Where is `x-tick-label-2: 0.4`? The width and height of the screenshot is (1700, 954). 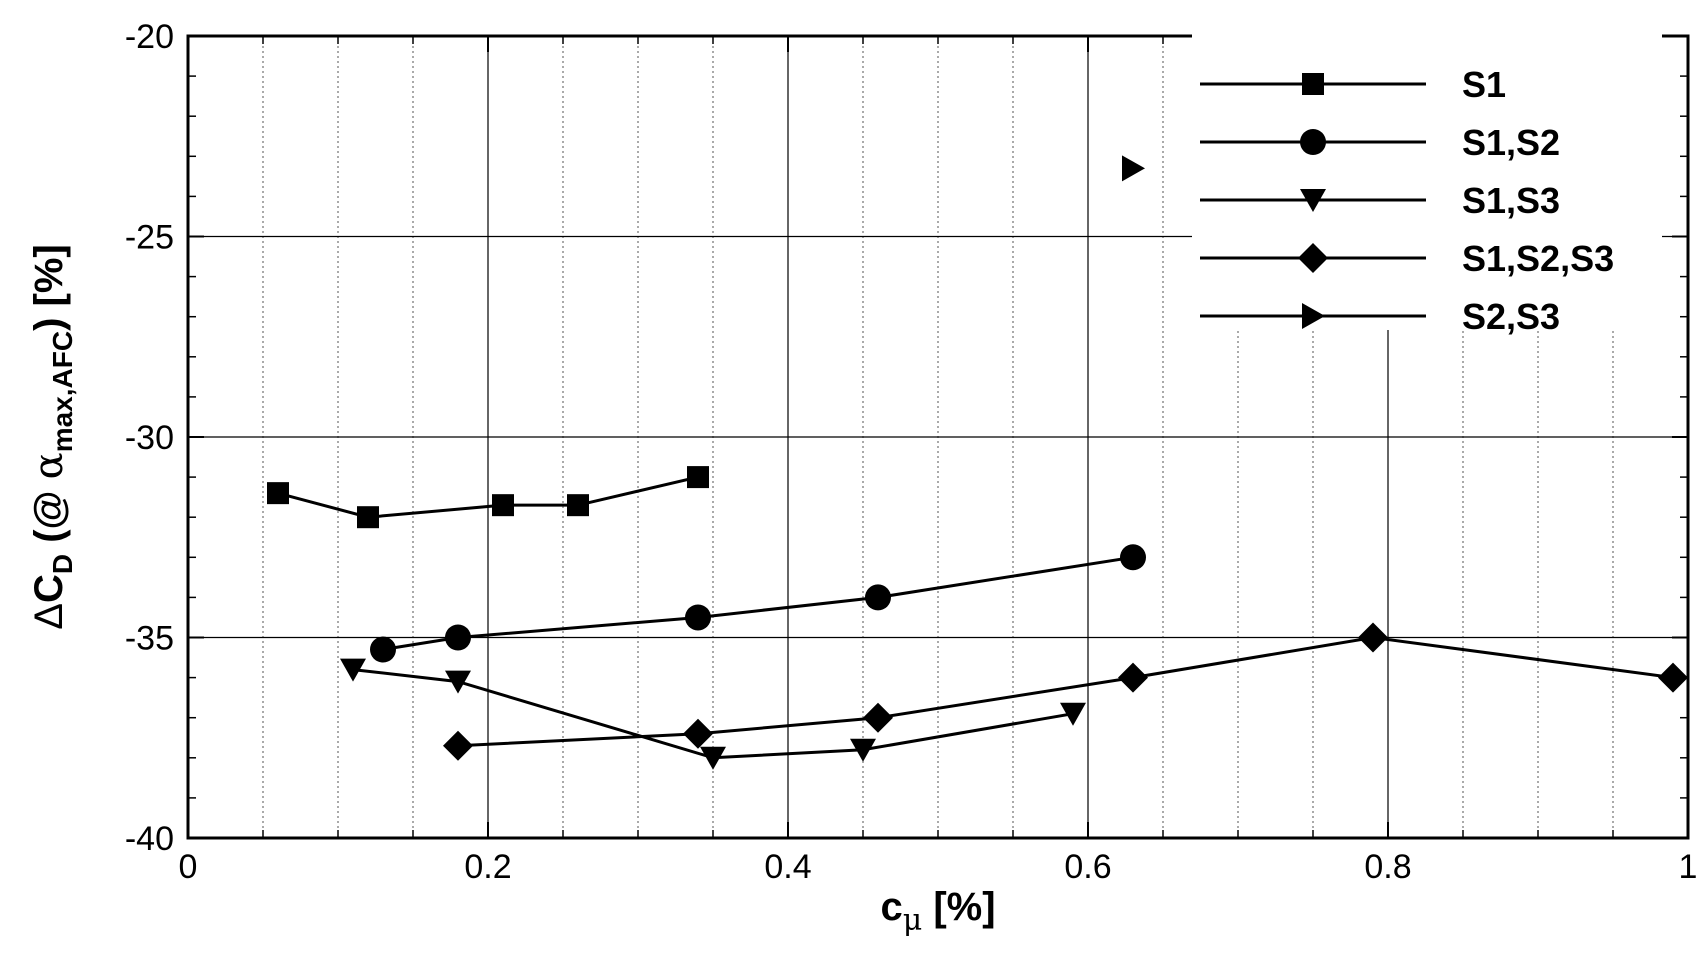 x-tick-label-2: 0.4 is located at coordinates (787, 867).